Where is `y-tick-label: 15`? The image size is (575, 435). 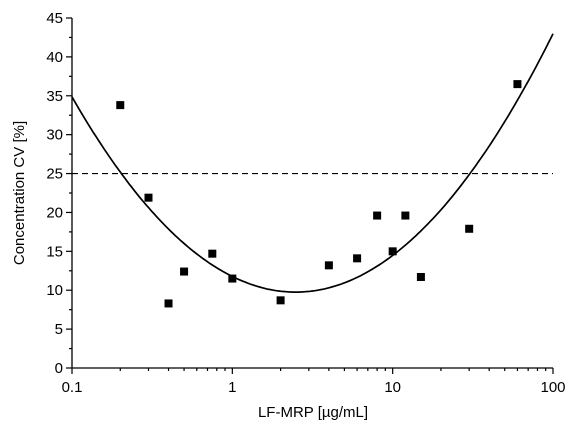
y-tick-label: 15 is located at coordinates (54, 251).